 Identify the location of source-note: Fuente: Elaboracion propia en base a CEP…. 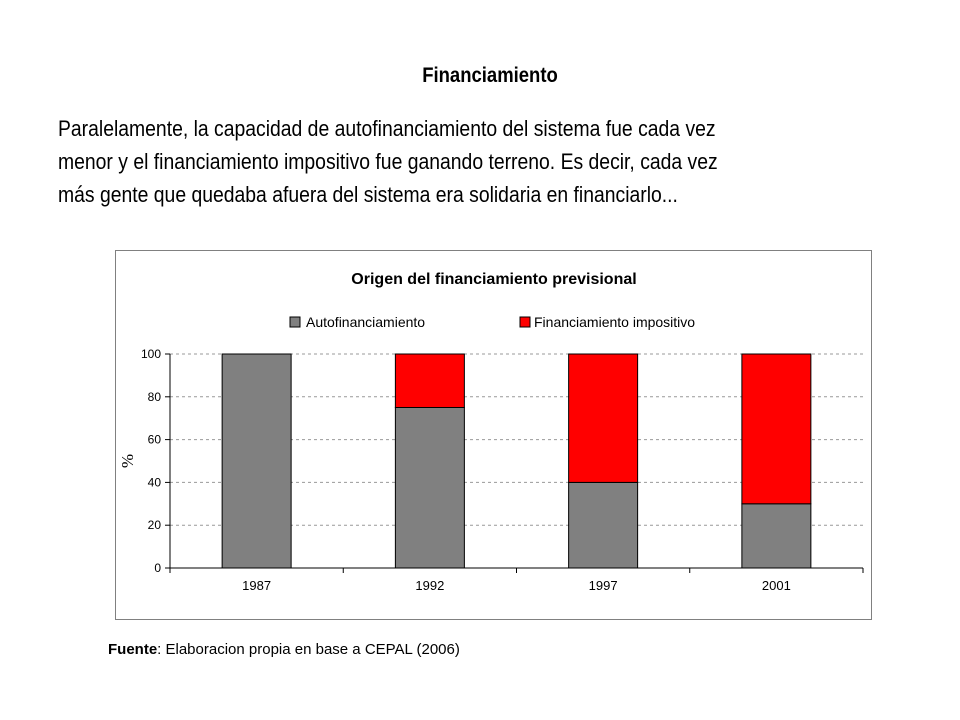
(284, 649).